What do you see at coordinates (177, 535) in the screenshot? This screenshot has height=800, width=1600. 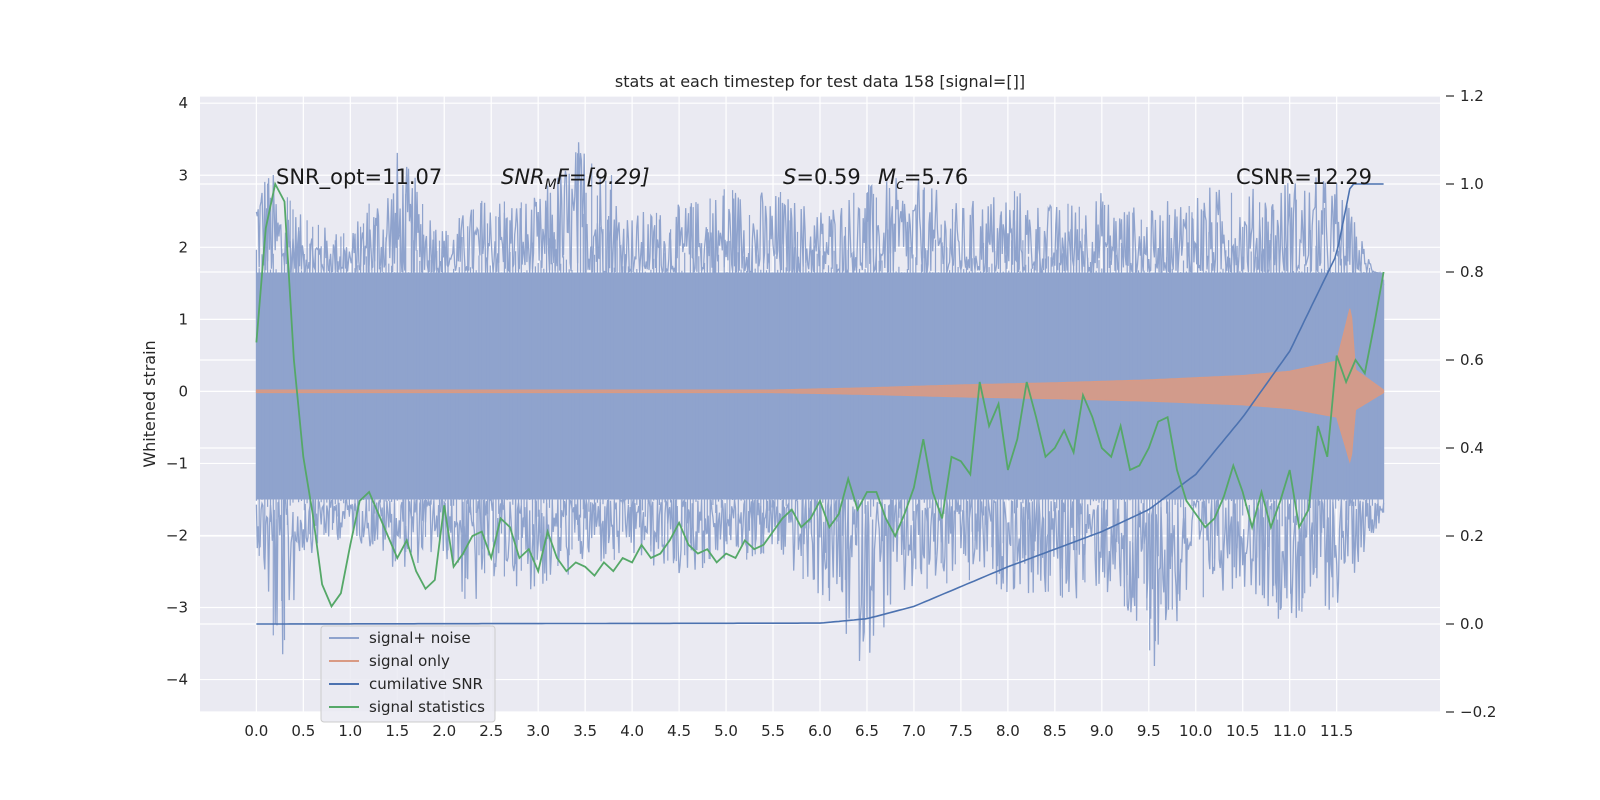 I see `y-tick-label: −2` at bounding box center [177, 535].